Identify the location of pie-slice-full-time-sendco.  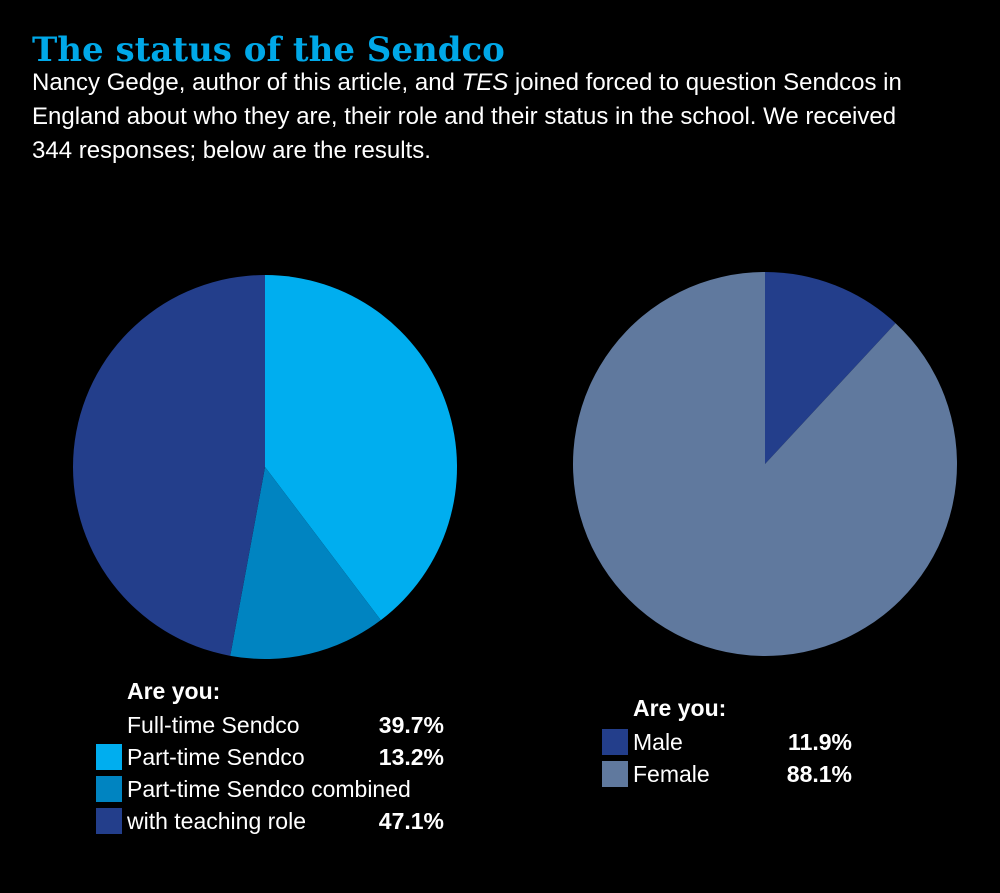
(361, 448).